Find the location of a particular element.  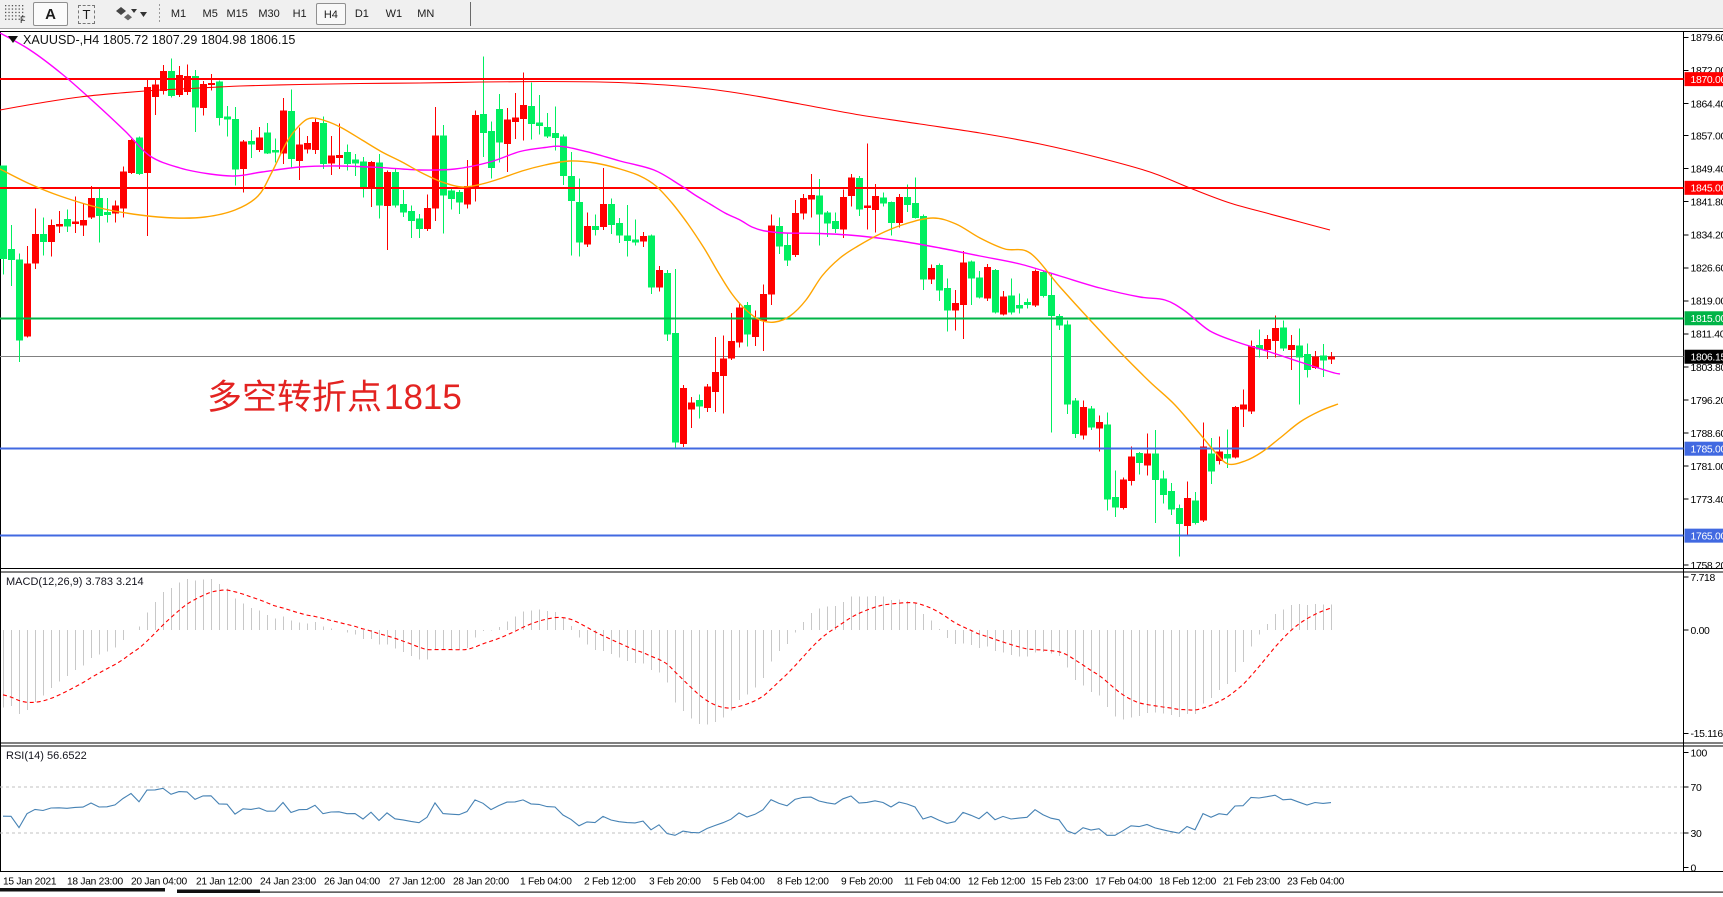

rsi-label: RSI(14) 56.6522 is located at coordinates (46, 756).